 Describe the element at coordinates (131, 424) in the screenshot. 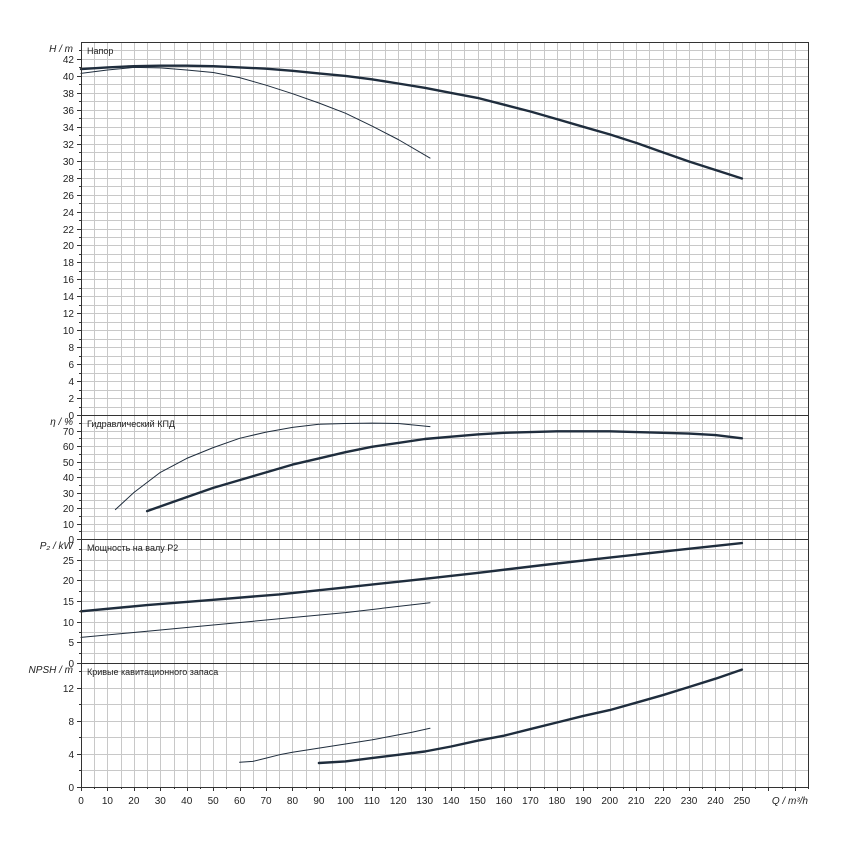

I see `panel-title: Гидравлический КПД` at that location.